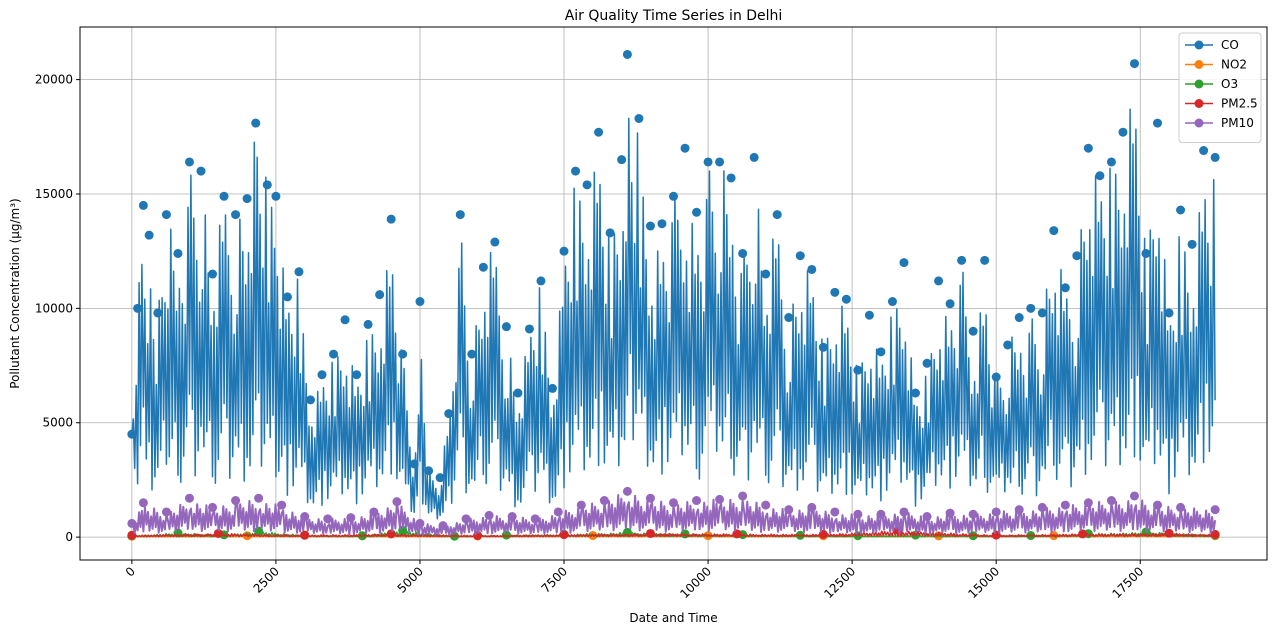  What do you see at coordinates (1234, 65) in the screenshot?
I see `legend-label: NO2` at bounding box center [1234, 65].